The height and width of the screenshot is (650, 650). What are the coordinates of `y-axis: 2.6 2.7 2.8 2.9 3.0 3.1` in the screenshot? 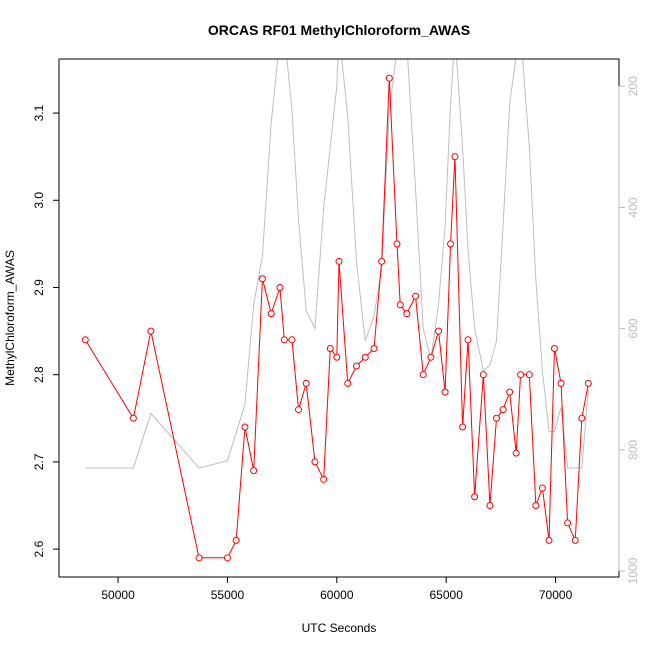 It's located at (46, 330).